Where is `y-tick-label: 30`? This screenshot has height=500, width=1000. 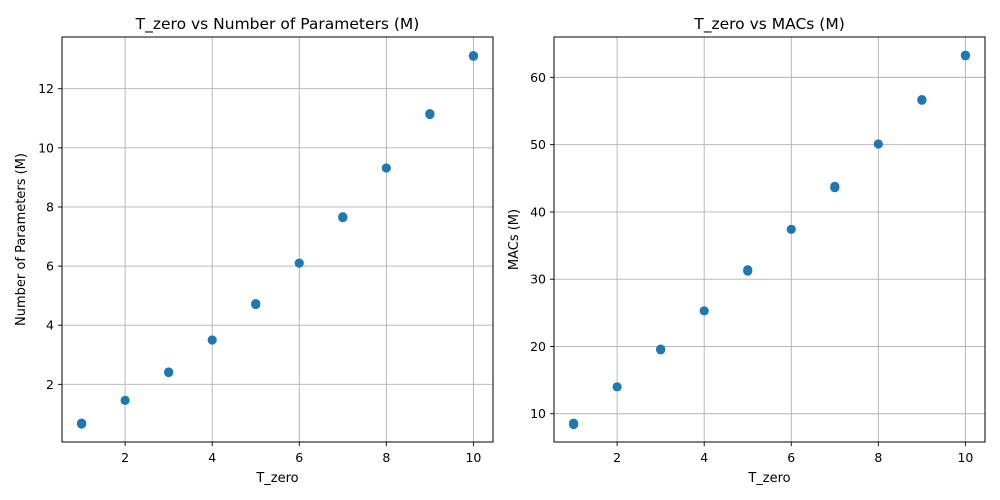 y-tick-label: 30 is located at coordinates (538, 279).